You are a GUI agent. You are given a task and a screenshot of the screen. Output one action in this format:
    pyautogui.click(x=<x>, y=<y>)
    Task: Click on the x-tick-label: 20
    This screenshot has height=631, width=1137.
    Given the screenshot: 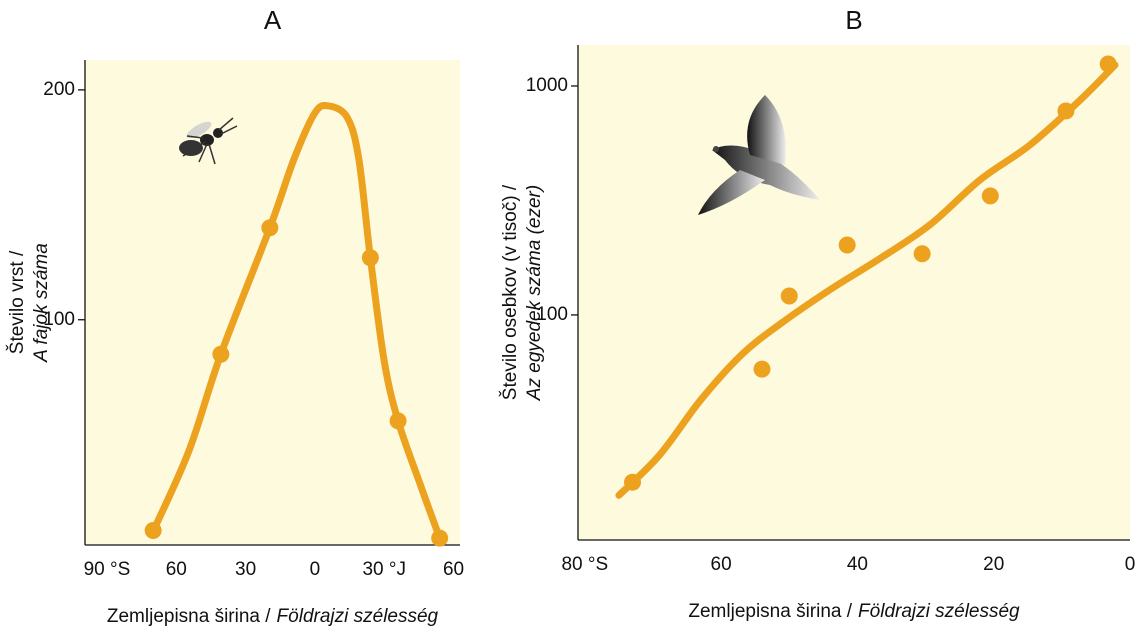 What is the action you would take?
    pyautogui.click(x=993, y=564)
    